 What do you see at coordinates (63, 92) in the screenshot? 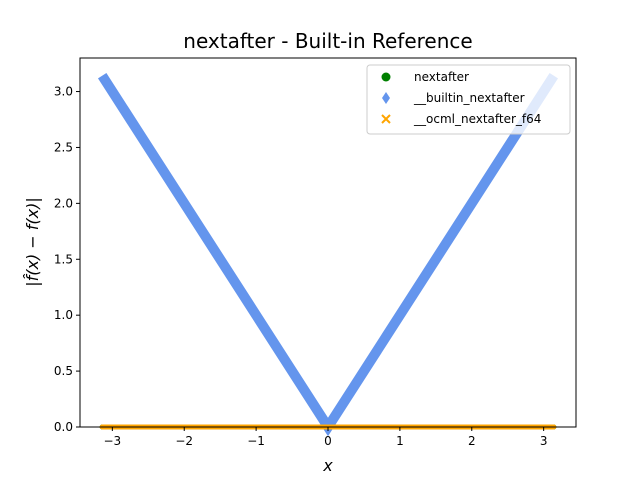
I see `y-tick-label: 3.0` at bounding box center [63, 92].